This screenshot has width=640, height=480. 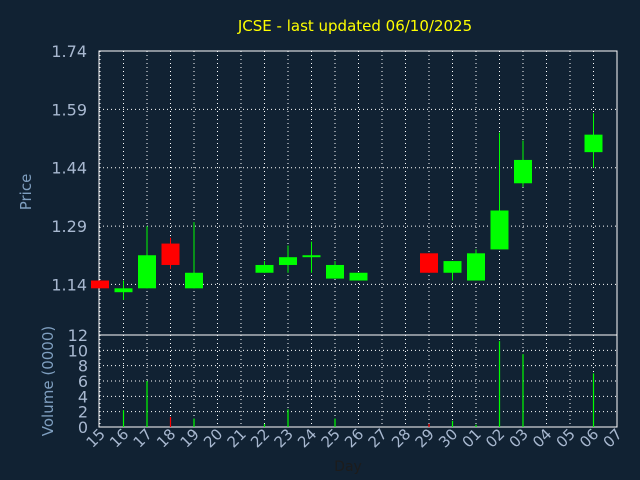 I want to click on x-tick-label: 06, so click(x=589, y=438).